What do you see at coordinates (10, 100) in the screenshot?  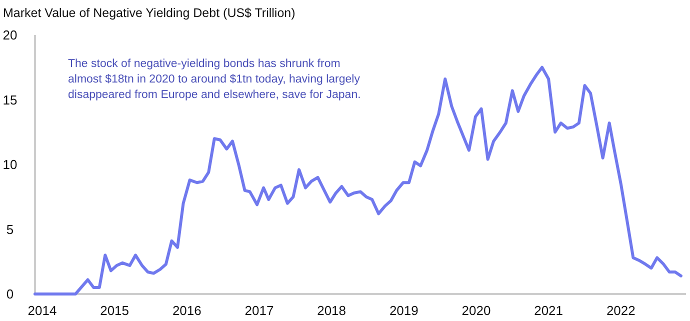 I see `y-tick-label: 15` at bounding box center [10, 100].